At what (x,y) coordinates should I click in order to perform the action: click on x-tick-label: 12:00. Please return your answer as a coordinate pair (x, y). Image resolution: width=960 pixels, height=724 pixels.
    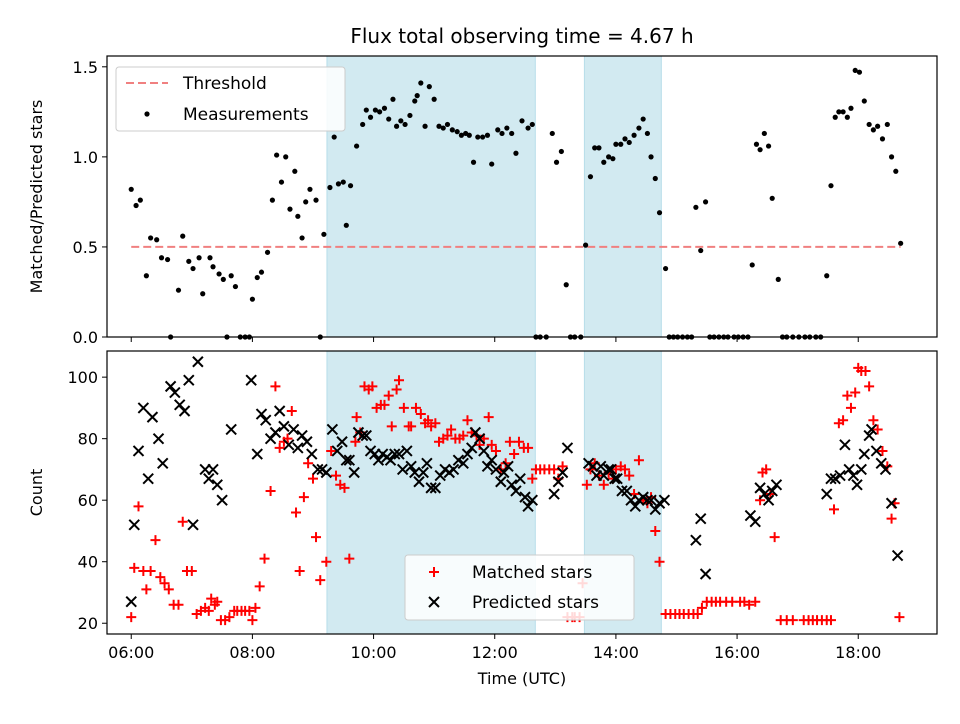
    Looking at the image, I should click on (495, 652).